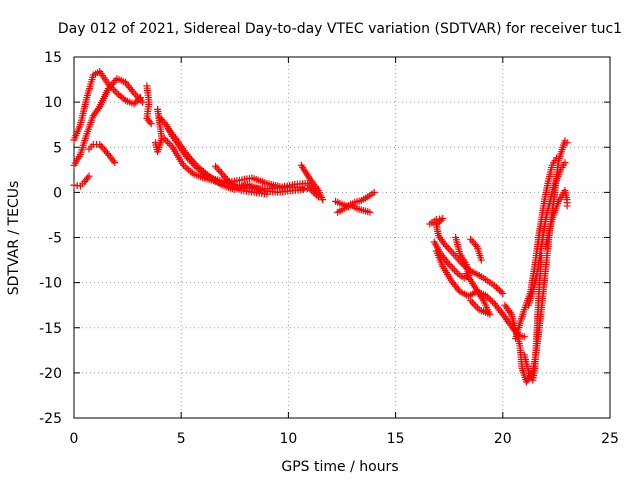 This screenshot has height=480, width=640. What do you see at coordinates (610, 439) in the screenshot?
I see `x-tick-label: 25` at bounding box center [610, 439].